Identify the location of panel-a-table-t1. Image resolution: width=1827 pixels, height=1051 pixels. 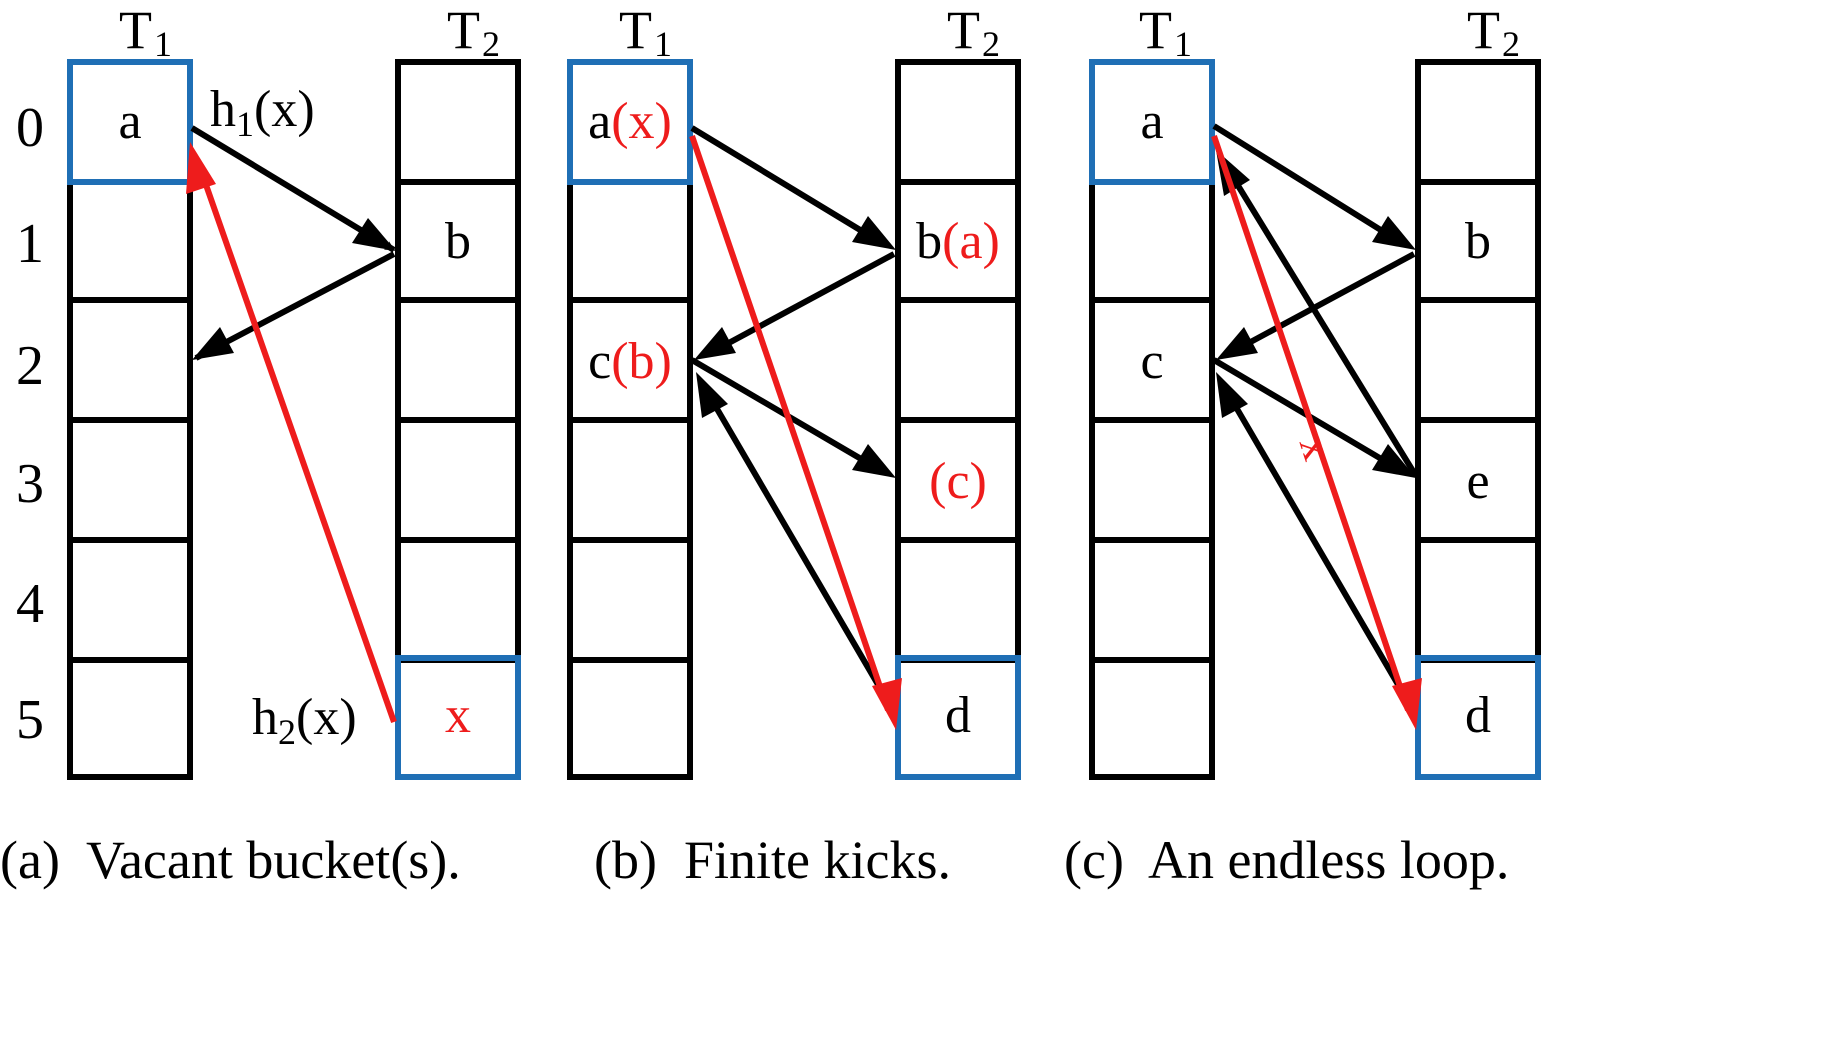
(130, 419).